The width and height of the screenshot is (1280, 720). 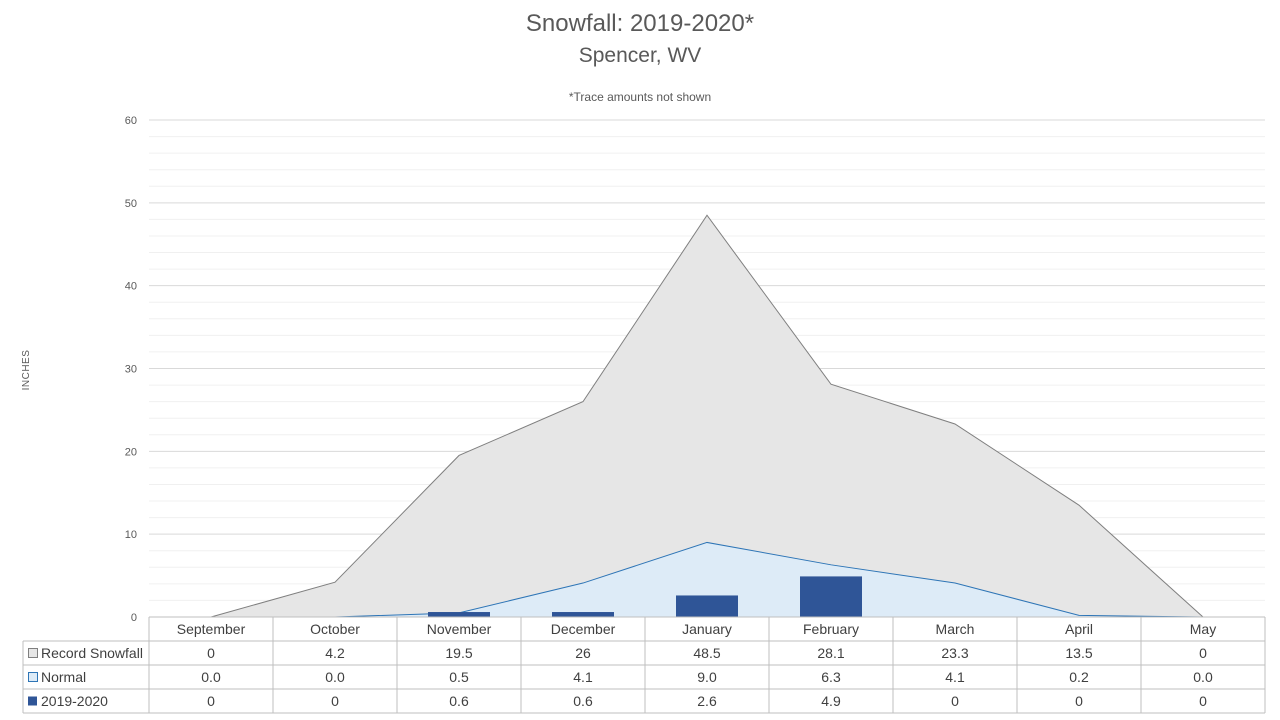 What do you see at coordinates (1079, 677) in the screenshot?
I see `data-label: 0.2` at bounding box center [1079, 677].